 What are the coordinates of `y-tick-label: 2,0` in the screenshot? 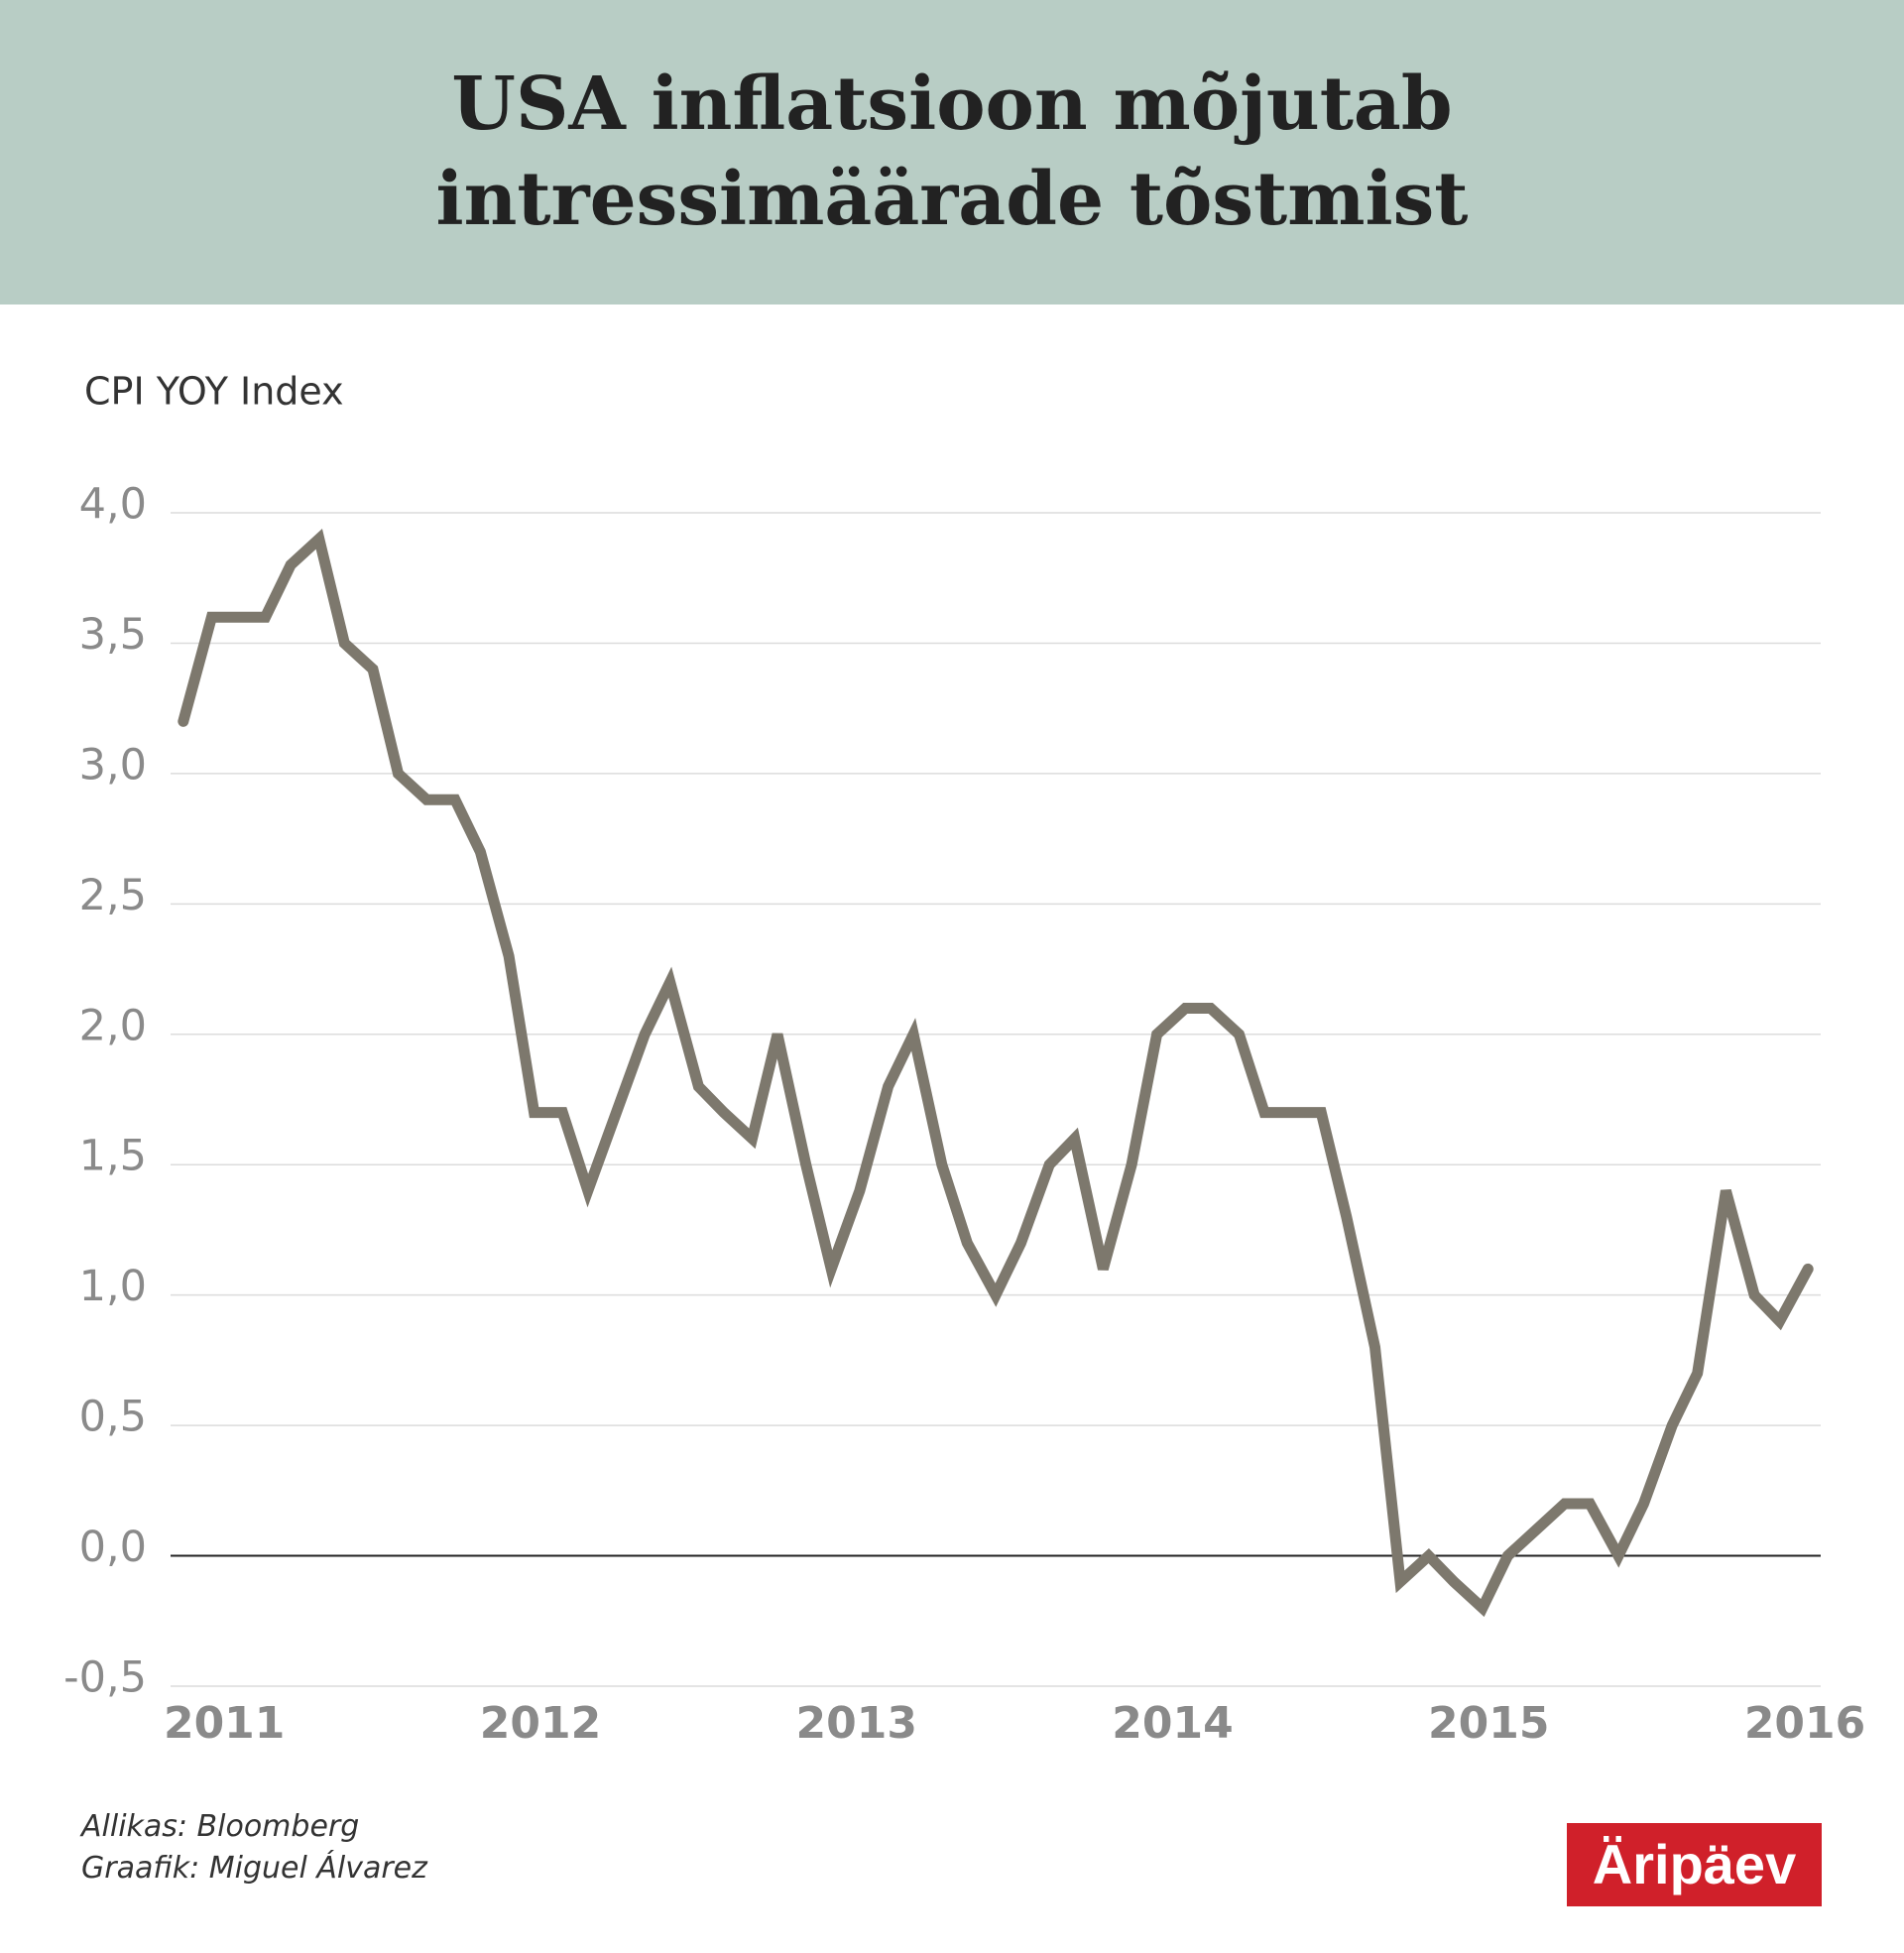 It's located at (113, 1025).